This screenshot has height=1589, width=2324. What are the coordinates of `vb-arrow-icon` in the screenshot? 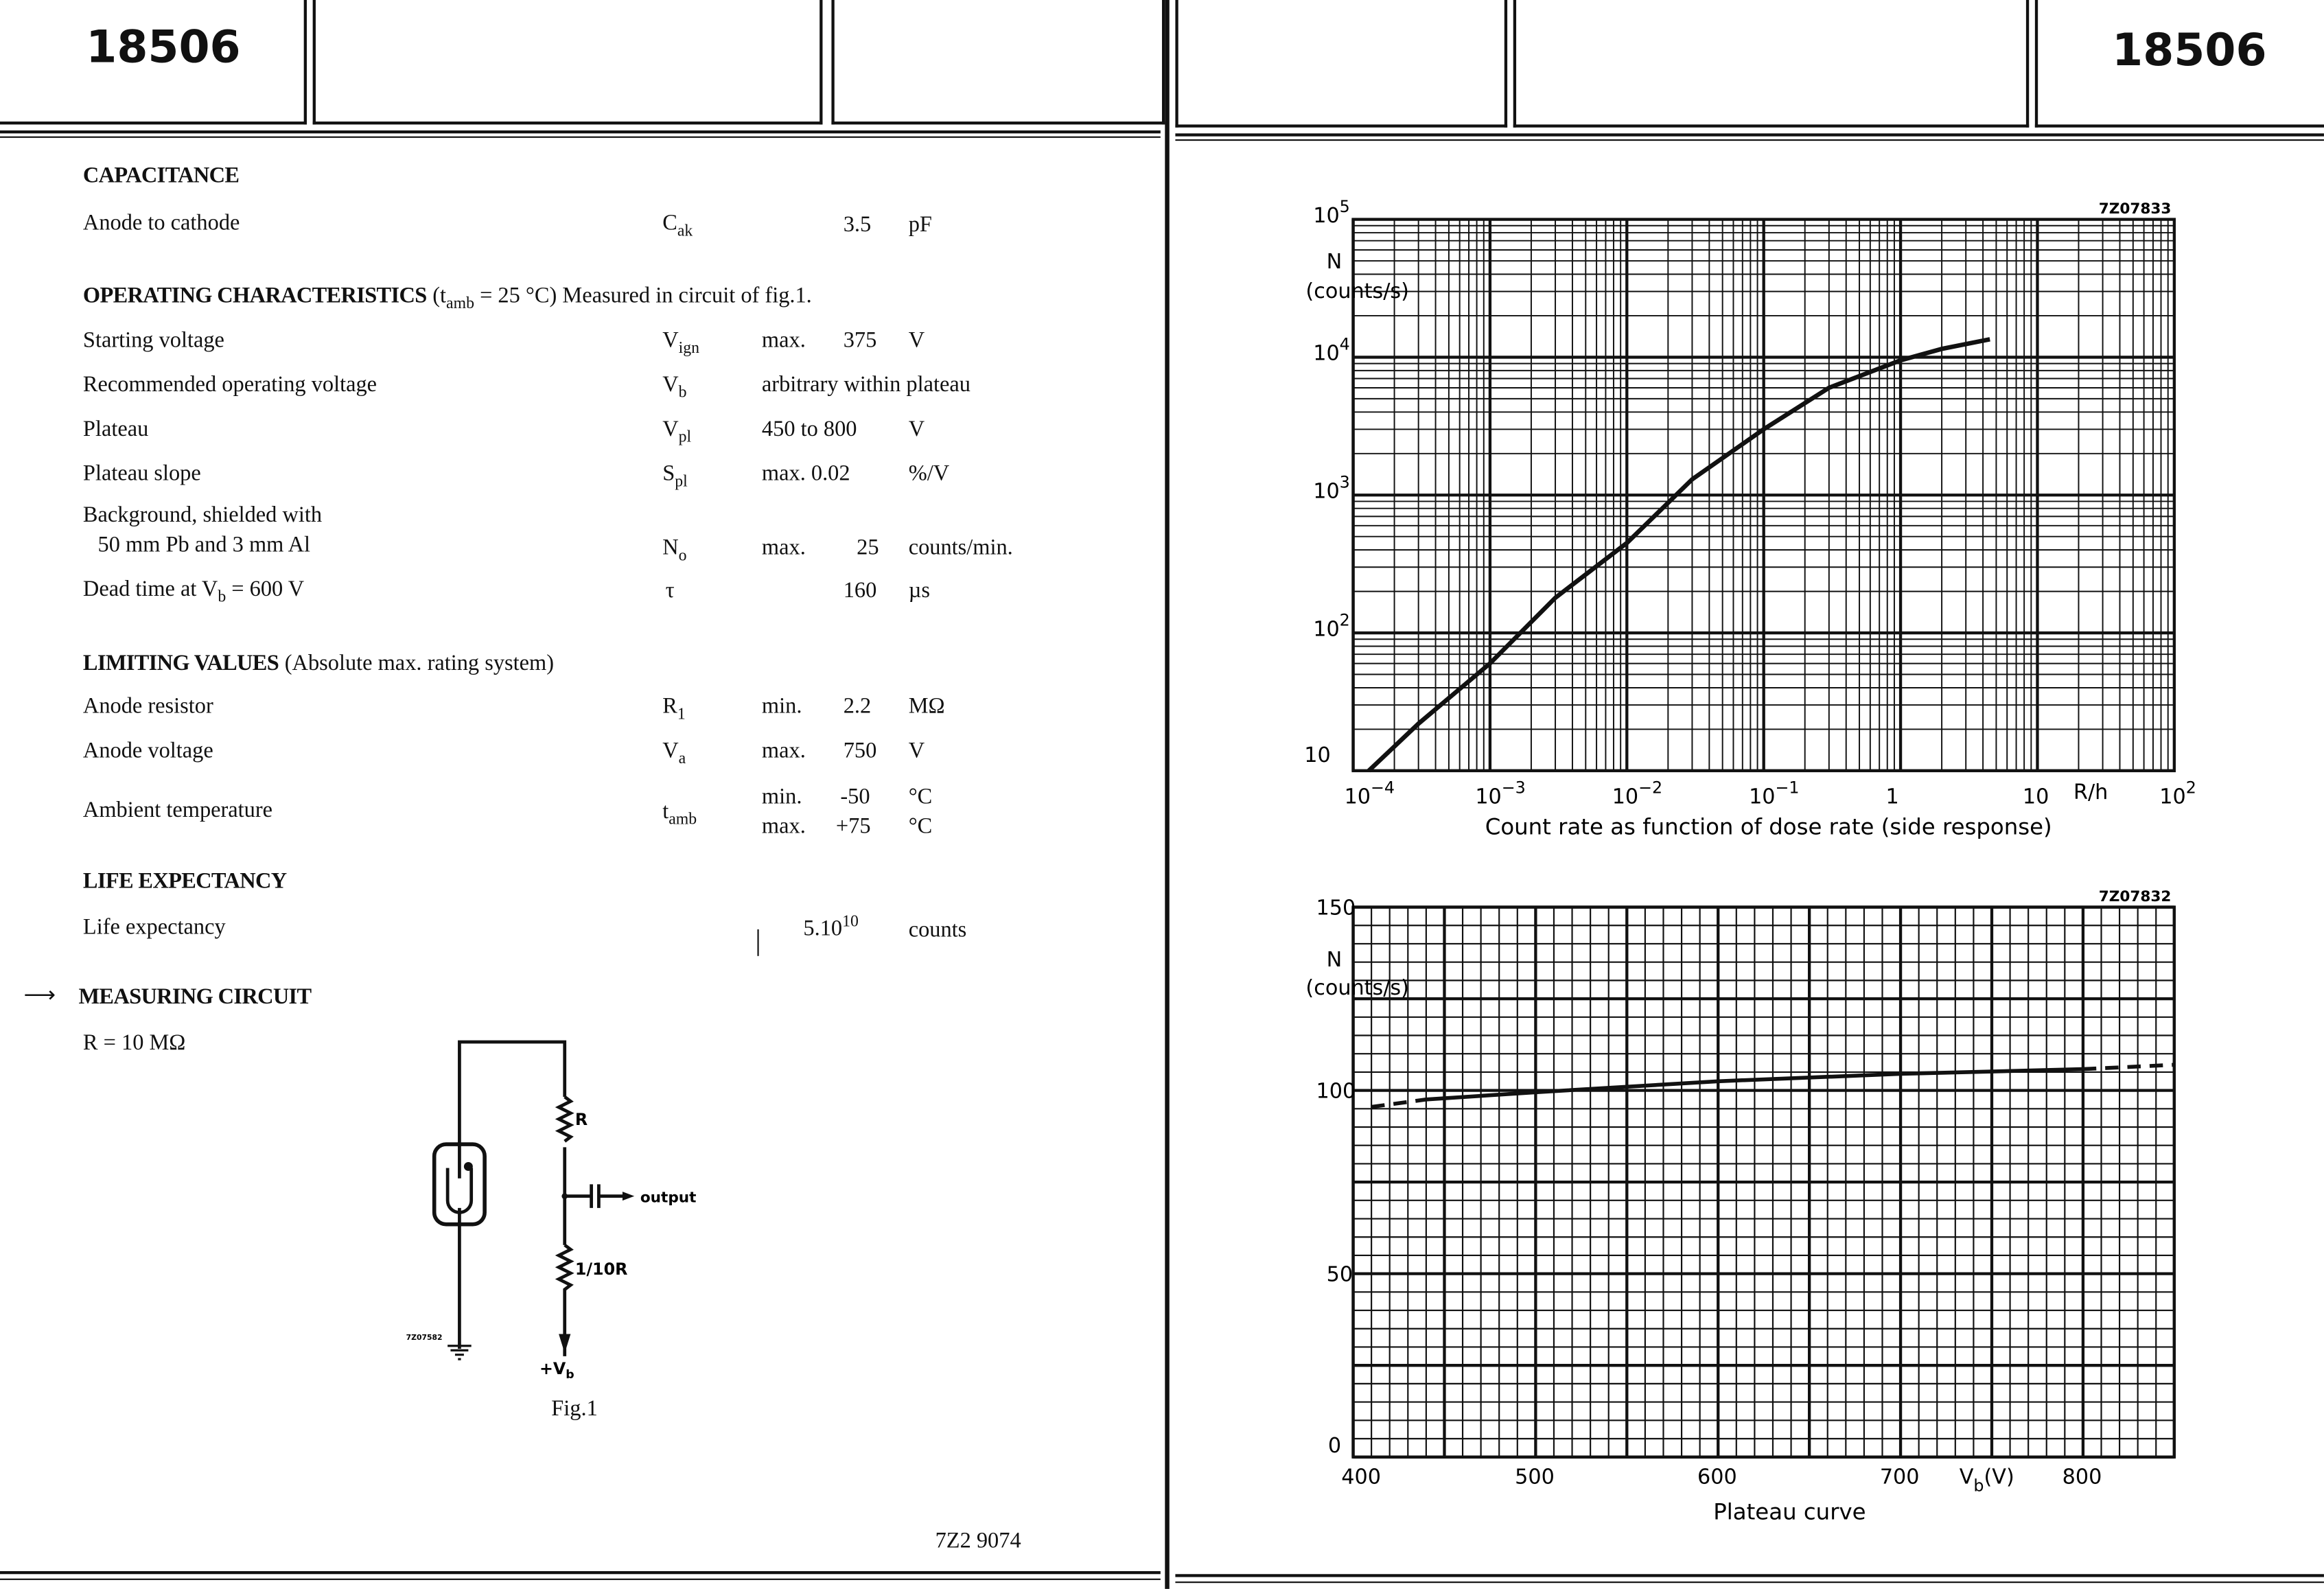 It's located at (565, 1344).